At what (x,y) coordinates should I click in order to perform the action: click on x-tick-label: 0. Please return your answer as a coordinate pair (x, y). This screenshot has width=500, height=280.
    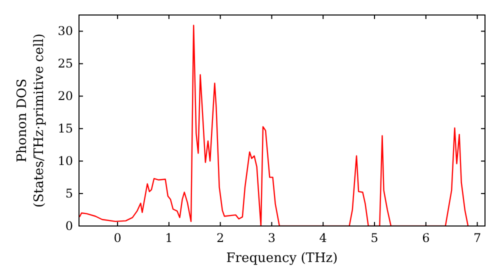
    Looking at the image, I should click on (118, 238).